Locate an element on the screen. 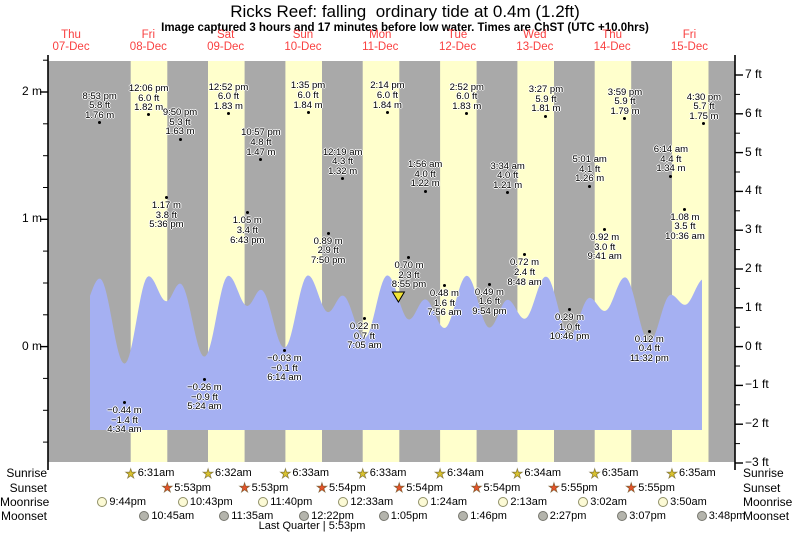 The width and height of the screenshot is (793, 539). tide-low-annotation: −0.03 m −0.1 ft 6:14 am is located at coordinates (284, 368).